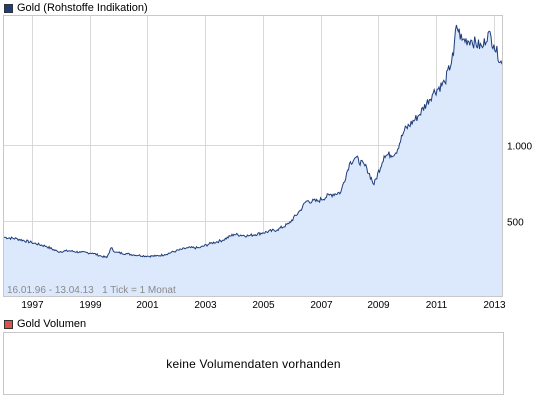 The width and height of the screenshot is (545, 401). I want to click on legend-swatch-price, so click(8, 8).